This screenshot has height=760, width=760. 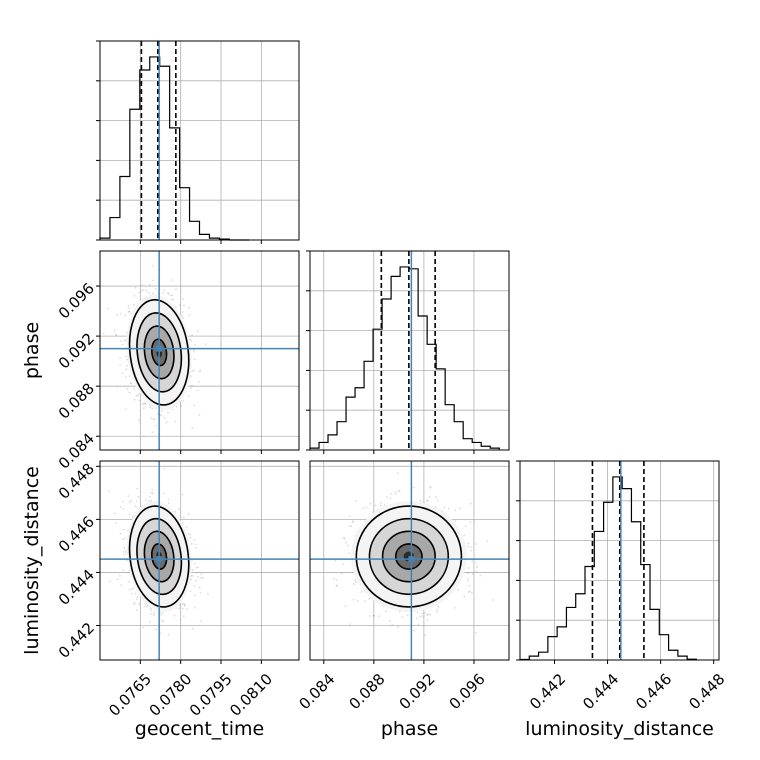 What do you see at coordinates (366, 691) in the screenshot?
I see `x-tick-label: 0.088` at bounding box center [366, 691].